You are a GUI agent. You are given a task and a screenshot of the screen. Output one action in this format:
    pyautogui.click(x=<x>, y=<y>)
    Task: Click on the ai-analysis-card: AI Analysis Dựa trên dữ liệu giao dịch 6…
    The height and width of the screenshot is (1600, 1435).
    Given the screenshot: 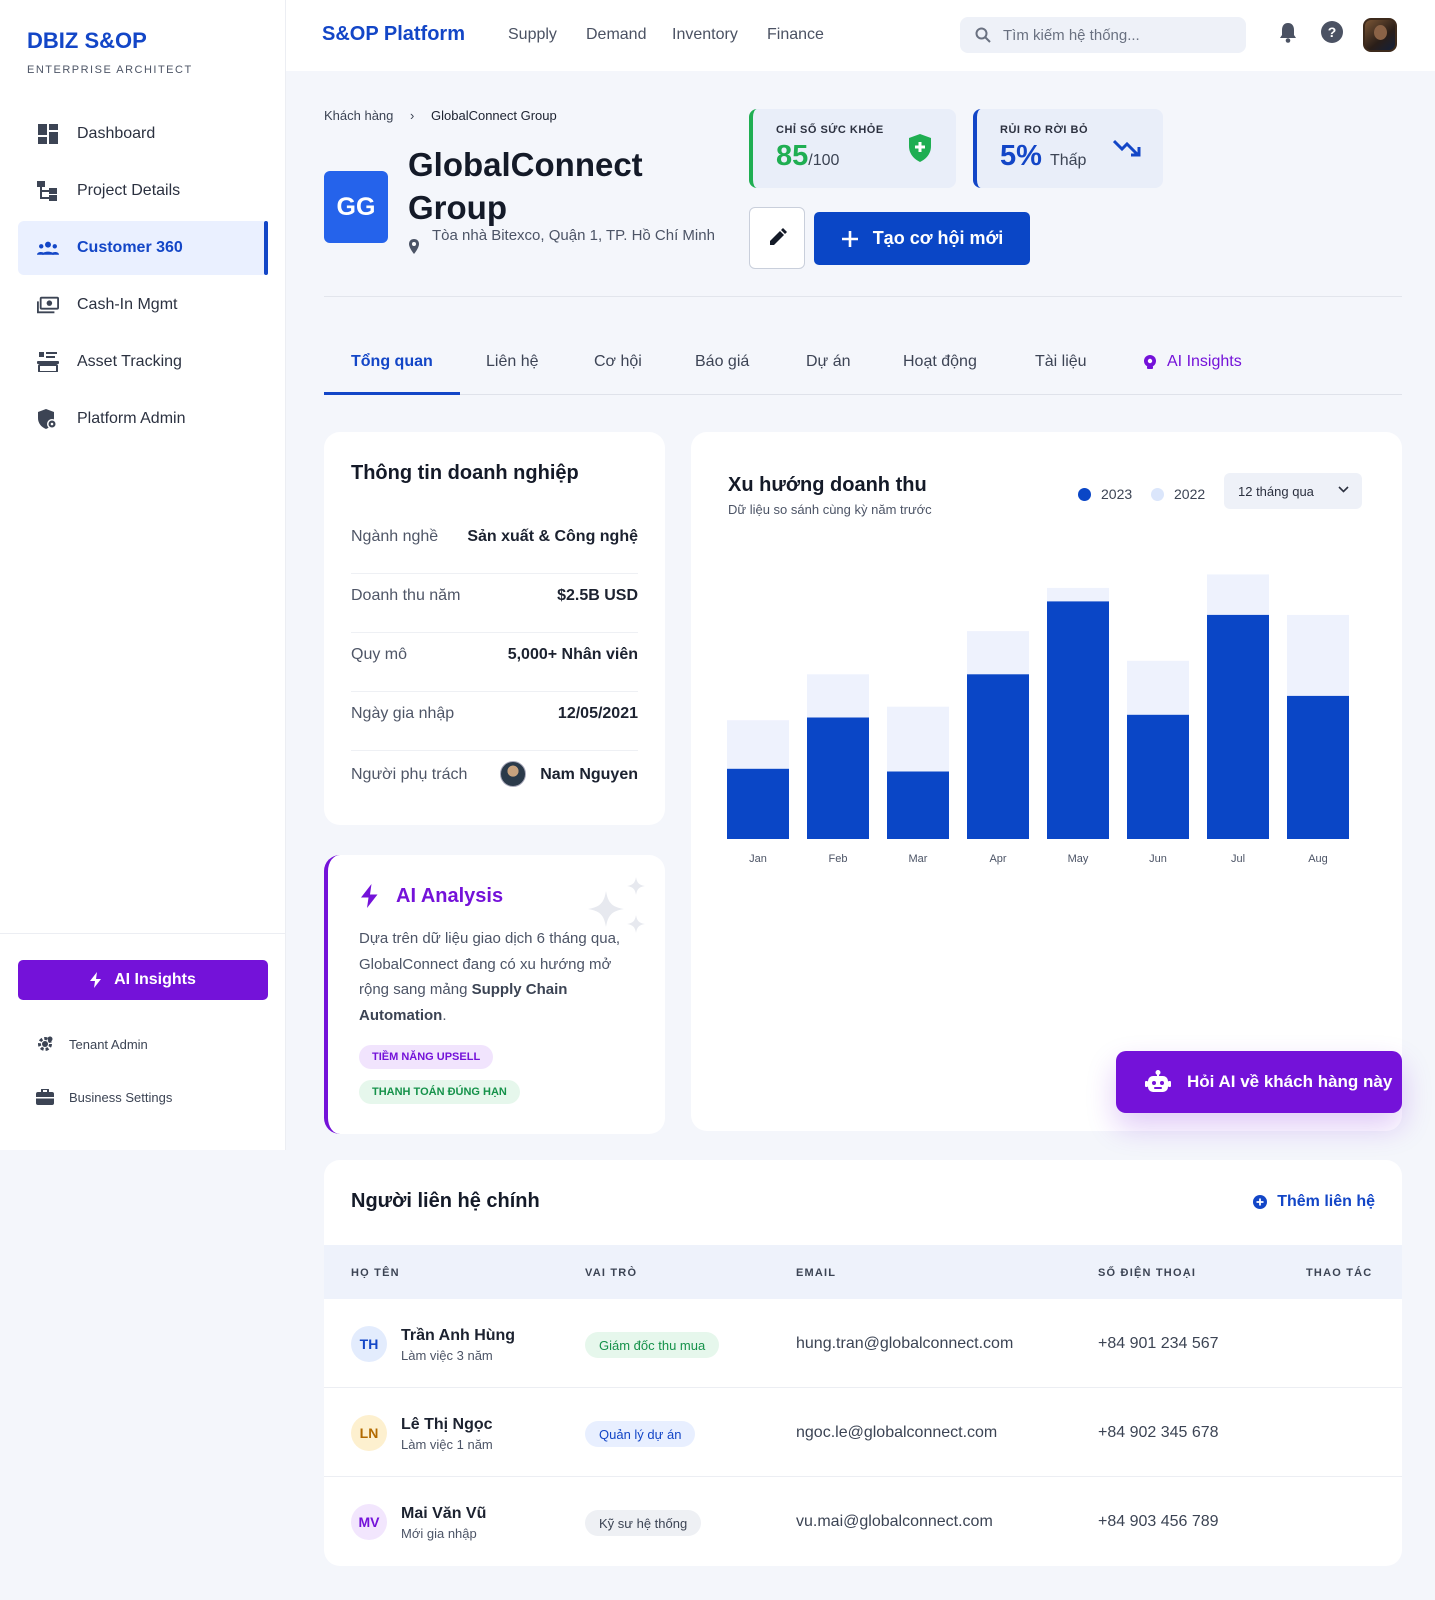 What is the action you would take?
    pyautogui.click(x=494, y=994)
    